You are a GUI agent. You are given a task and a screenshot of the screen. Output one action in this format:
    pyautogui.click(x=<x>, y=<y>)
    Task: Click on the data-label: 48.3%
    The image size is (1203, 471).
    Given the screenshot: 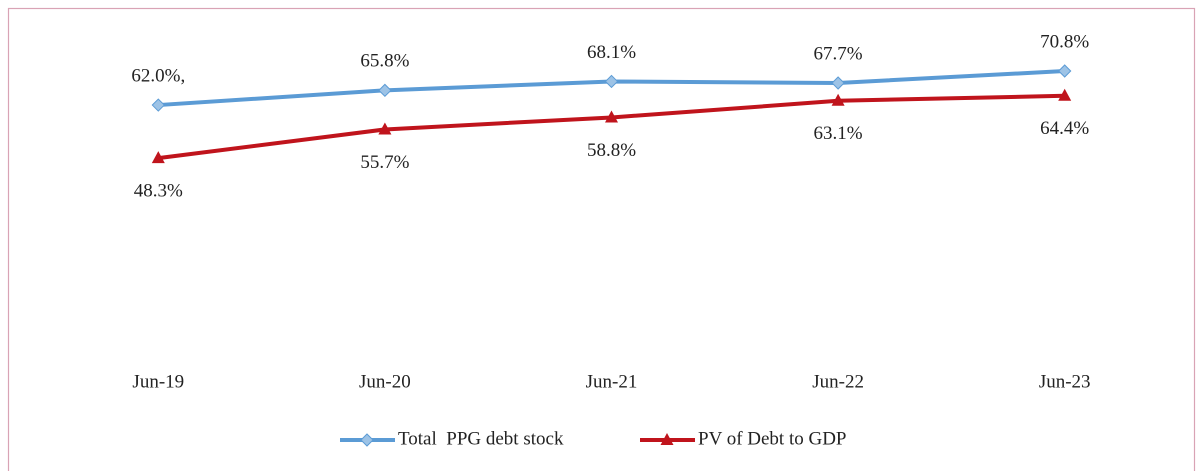 What is the action you would take?
    pyautogui.click(x=158, y=190)
    